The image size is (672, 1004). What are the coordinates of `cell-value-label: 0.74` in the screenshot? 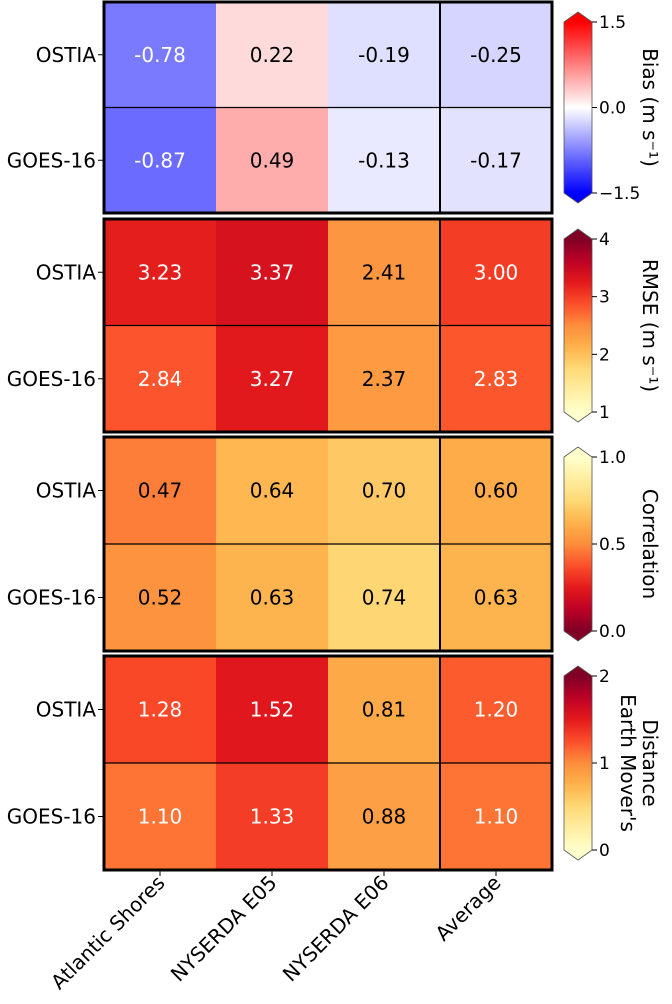 It's located at (384, 598).